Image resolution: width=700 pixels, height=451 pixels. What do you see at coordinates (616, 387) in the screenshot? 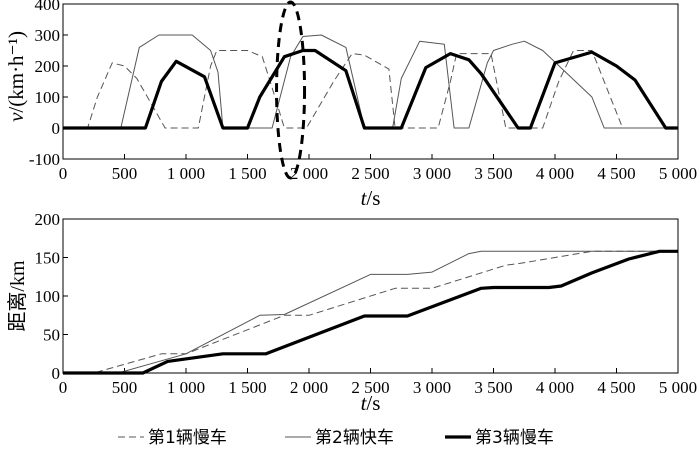
I see `distance-x-tick-label: 4 500` at bounding box center [616, 387].